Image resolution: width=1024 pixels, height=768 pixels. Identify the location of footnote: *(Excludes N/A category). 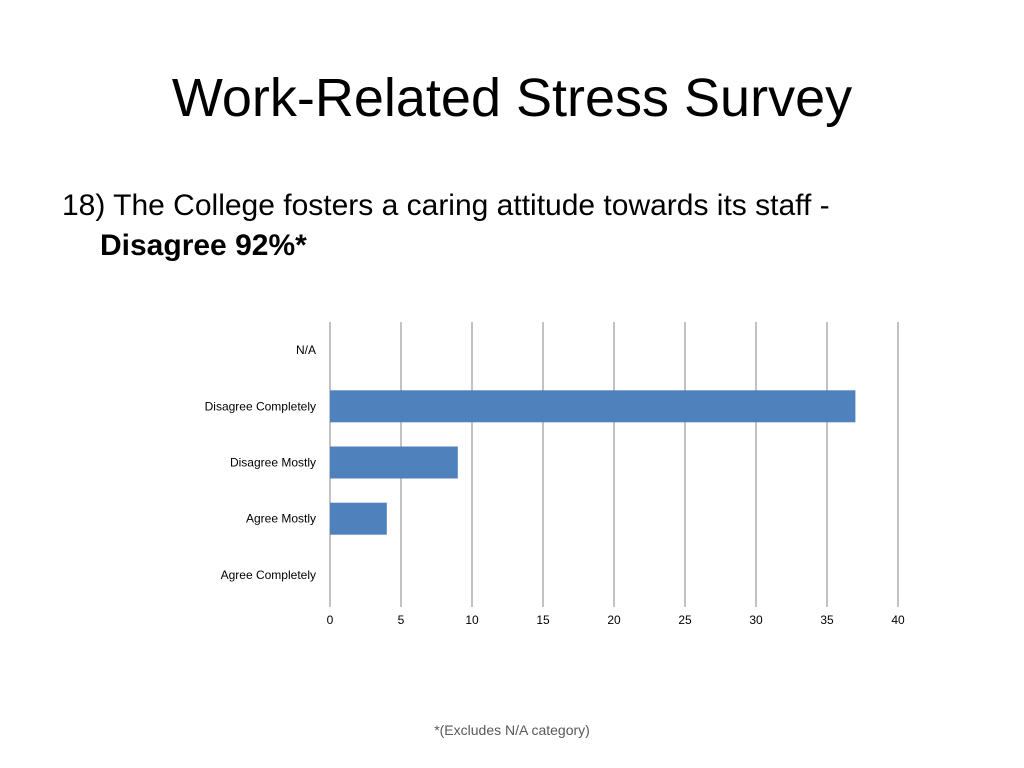
(512, 730).